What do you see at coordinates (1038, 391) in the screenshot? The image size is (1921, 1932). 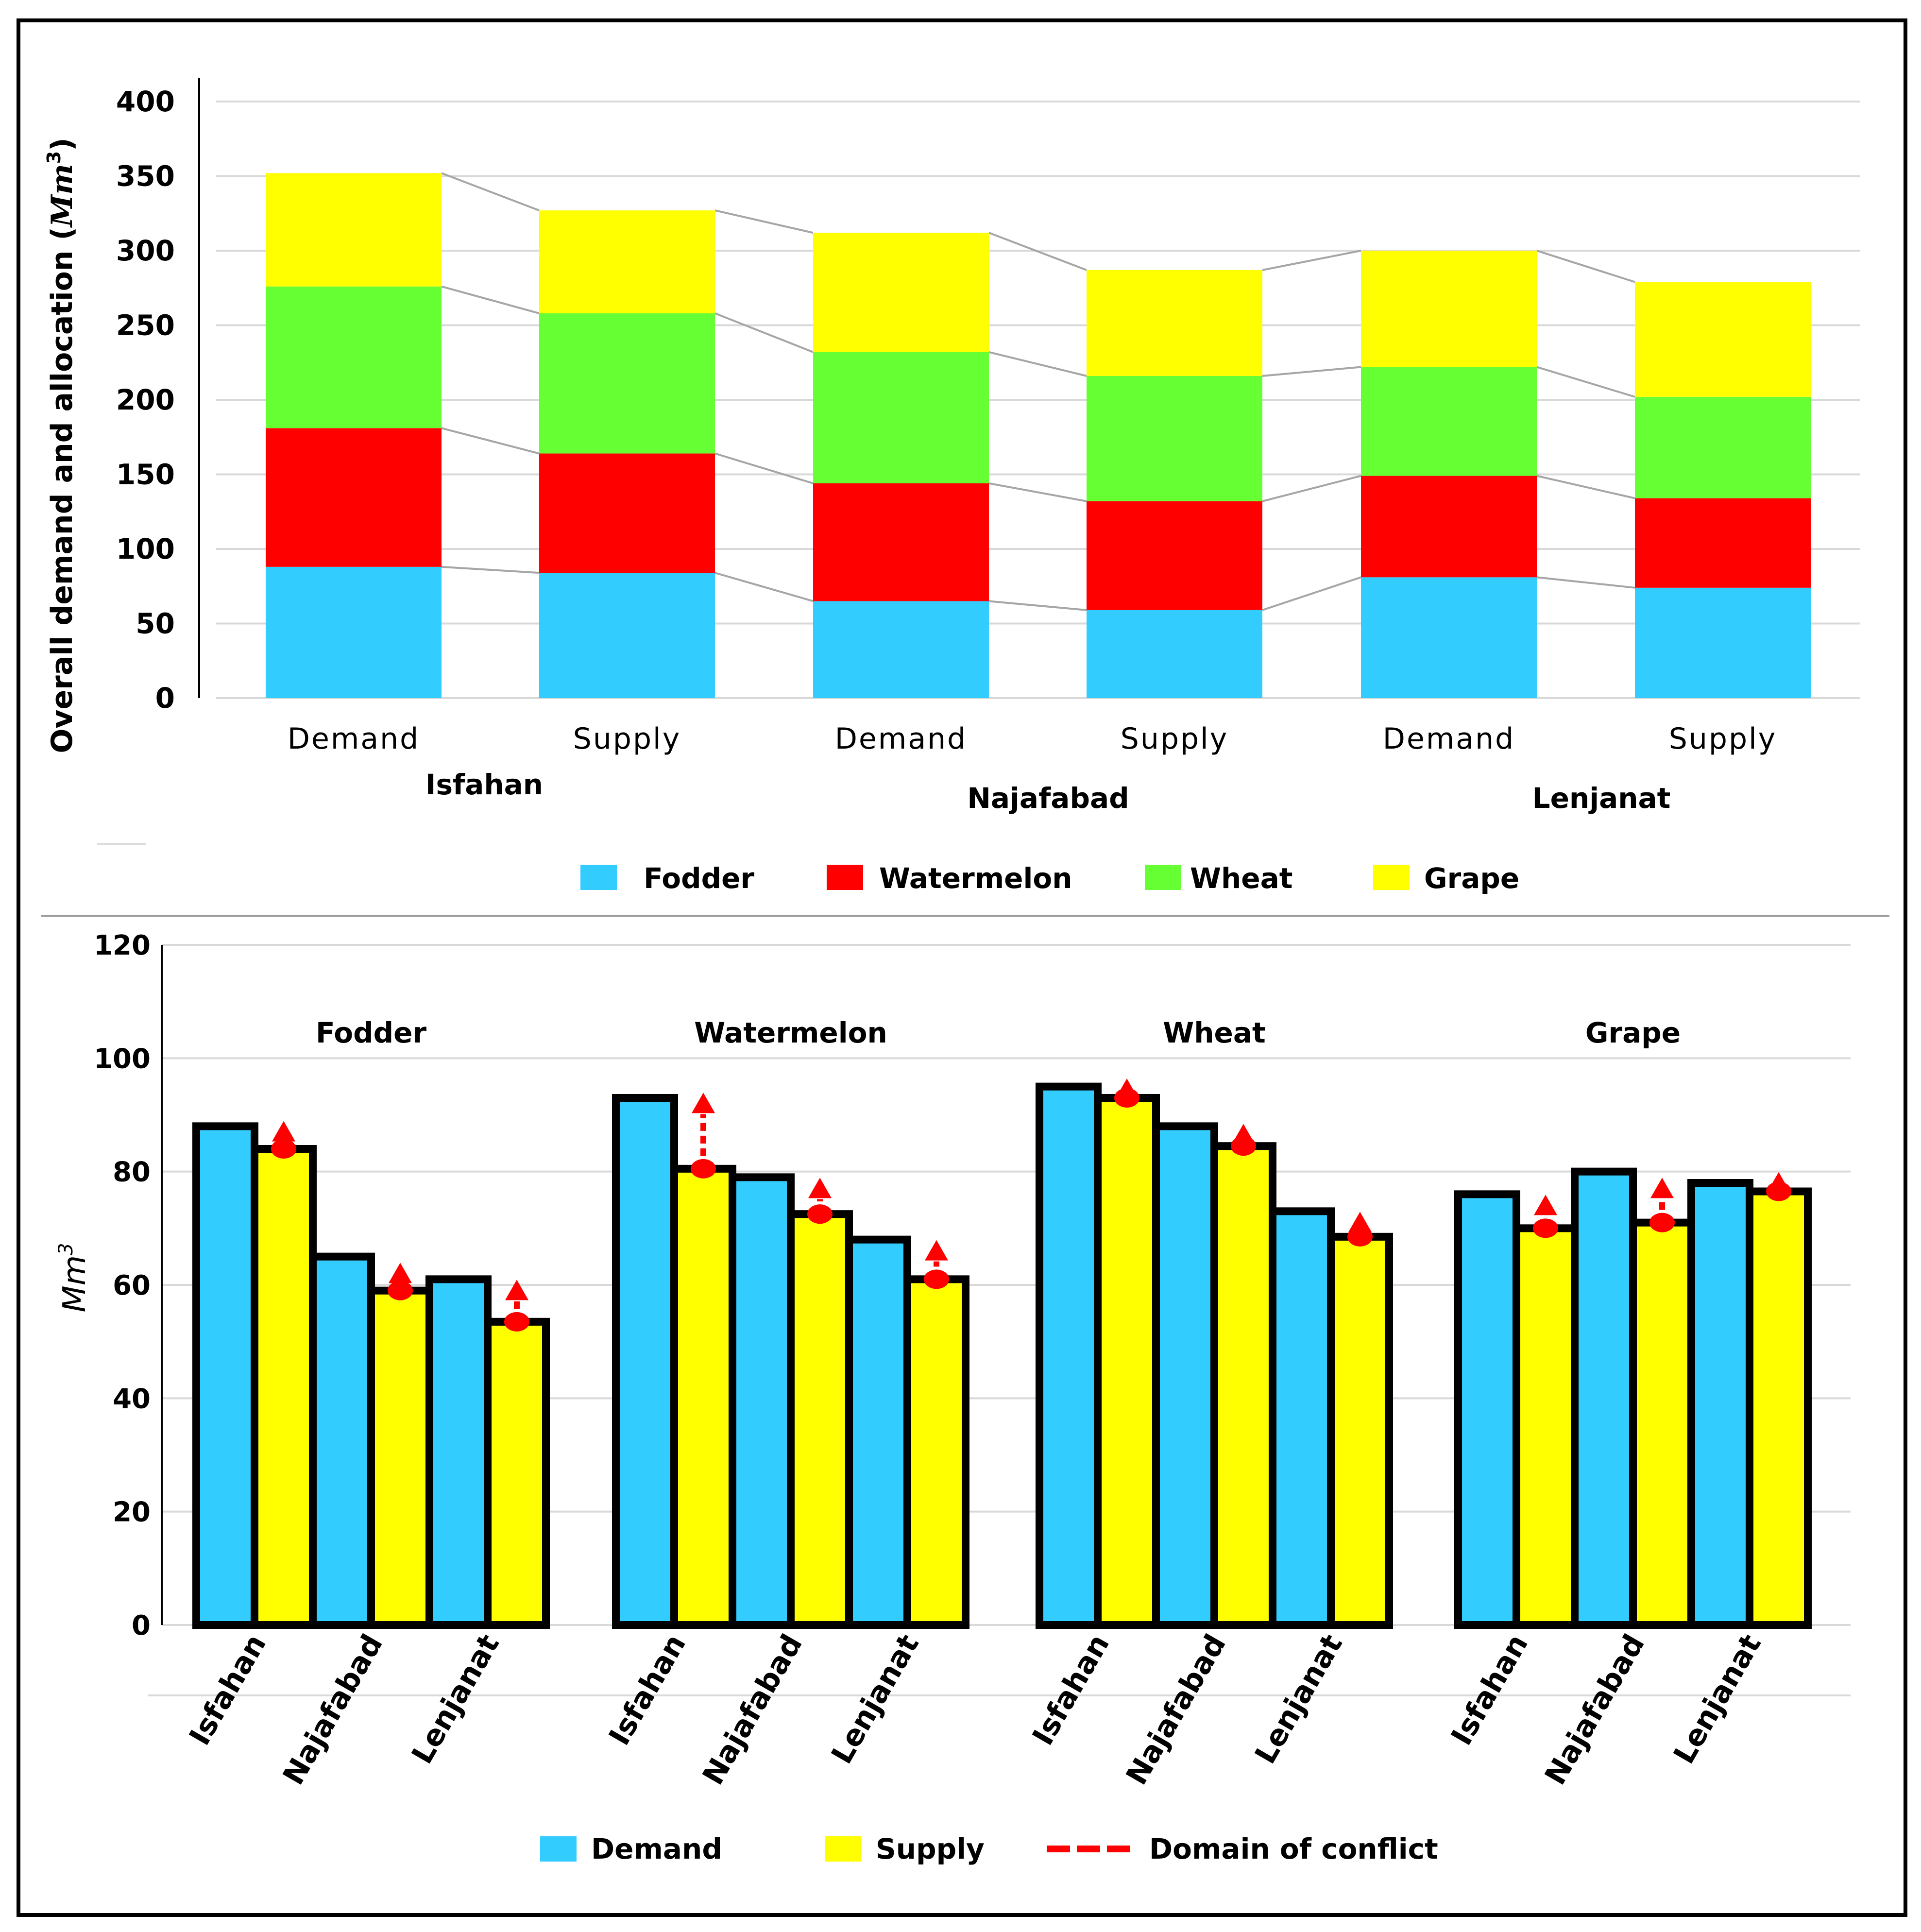 I see `top-connector-lines` at bounding box center [1038, 391].